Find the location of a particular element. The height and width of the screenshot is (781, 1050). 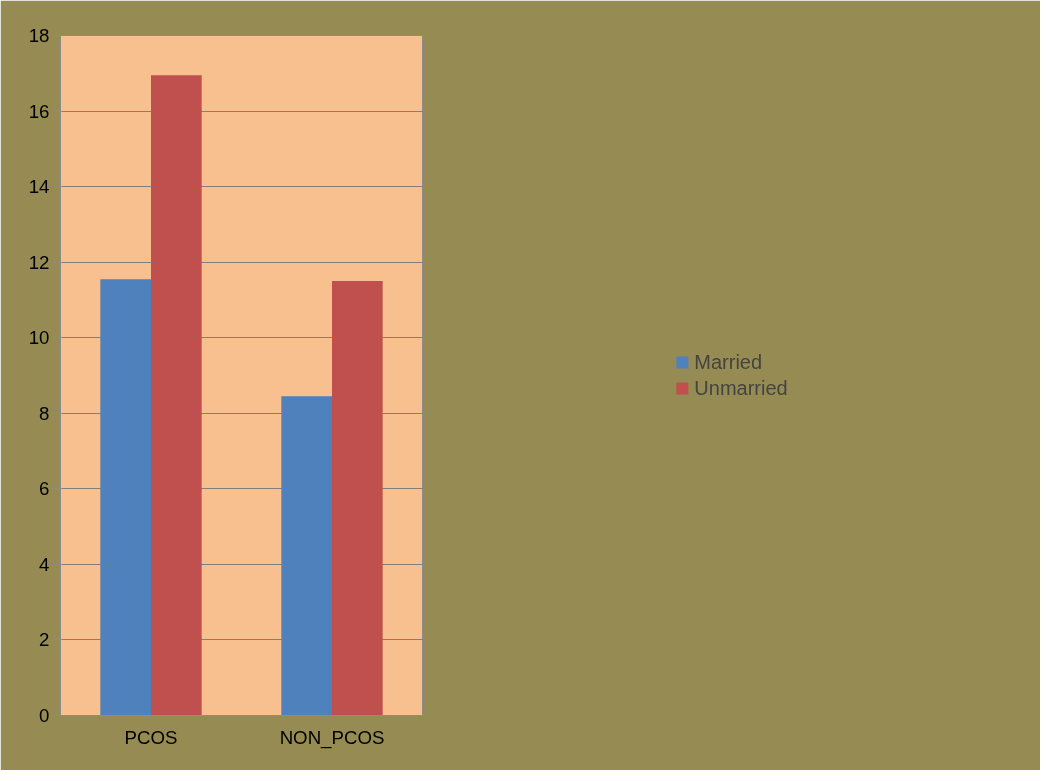

y-tick-label: 6 is located at coordinates (44, 489).